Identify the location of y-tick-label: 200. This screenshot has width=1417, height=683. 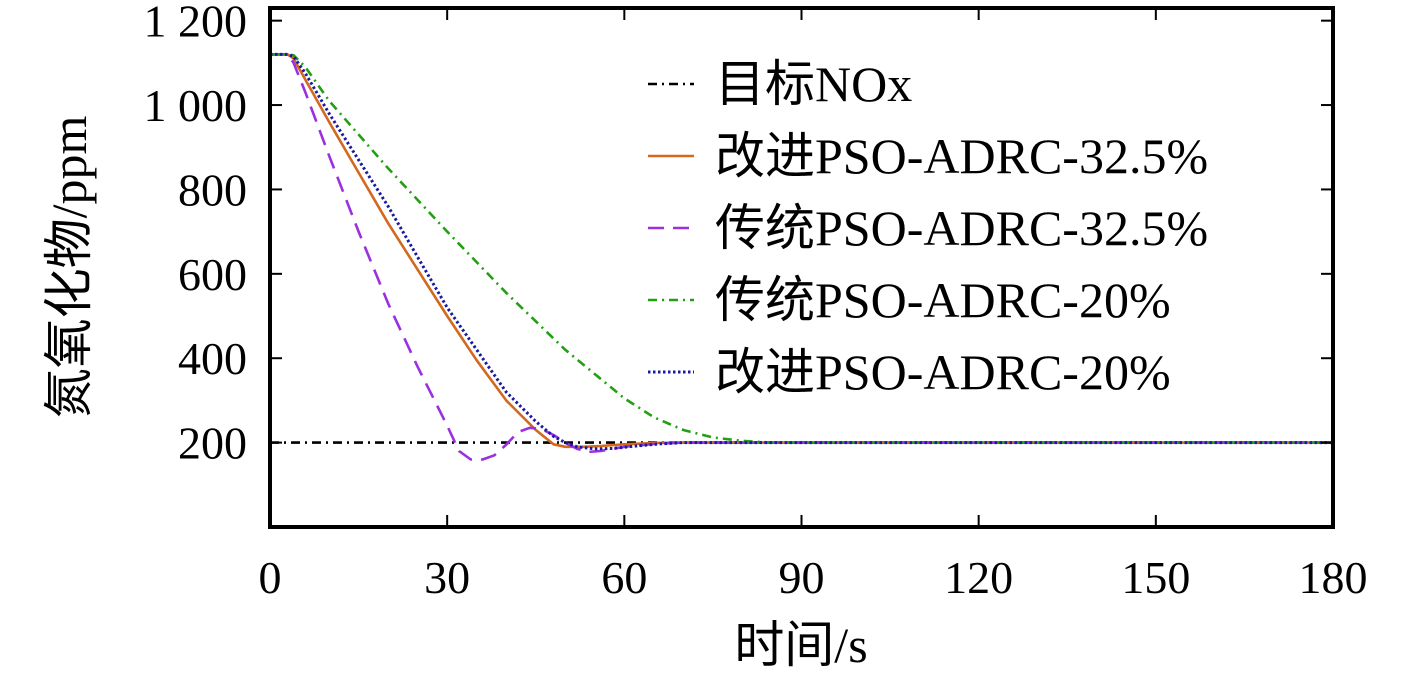
(212, 443).